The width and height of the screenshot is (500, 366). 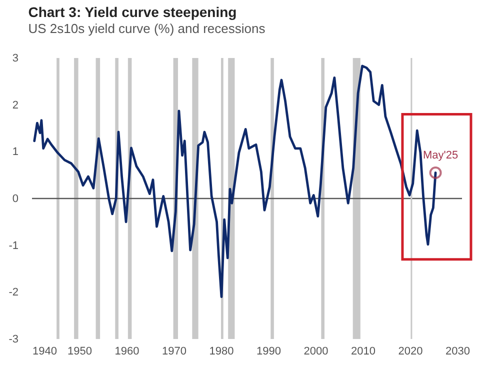 I want to click on y-tick-label: 2, so click(x=15, y=105).